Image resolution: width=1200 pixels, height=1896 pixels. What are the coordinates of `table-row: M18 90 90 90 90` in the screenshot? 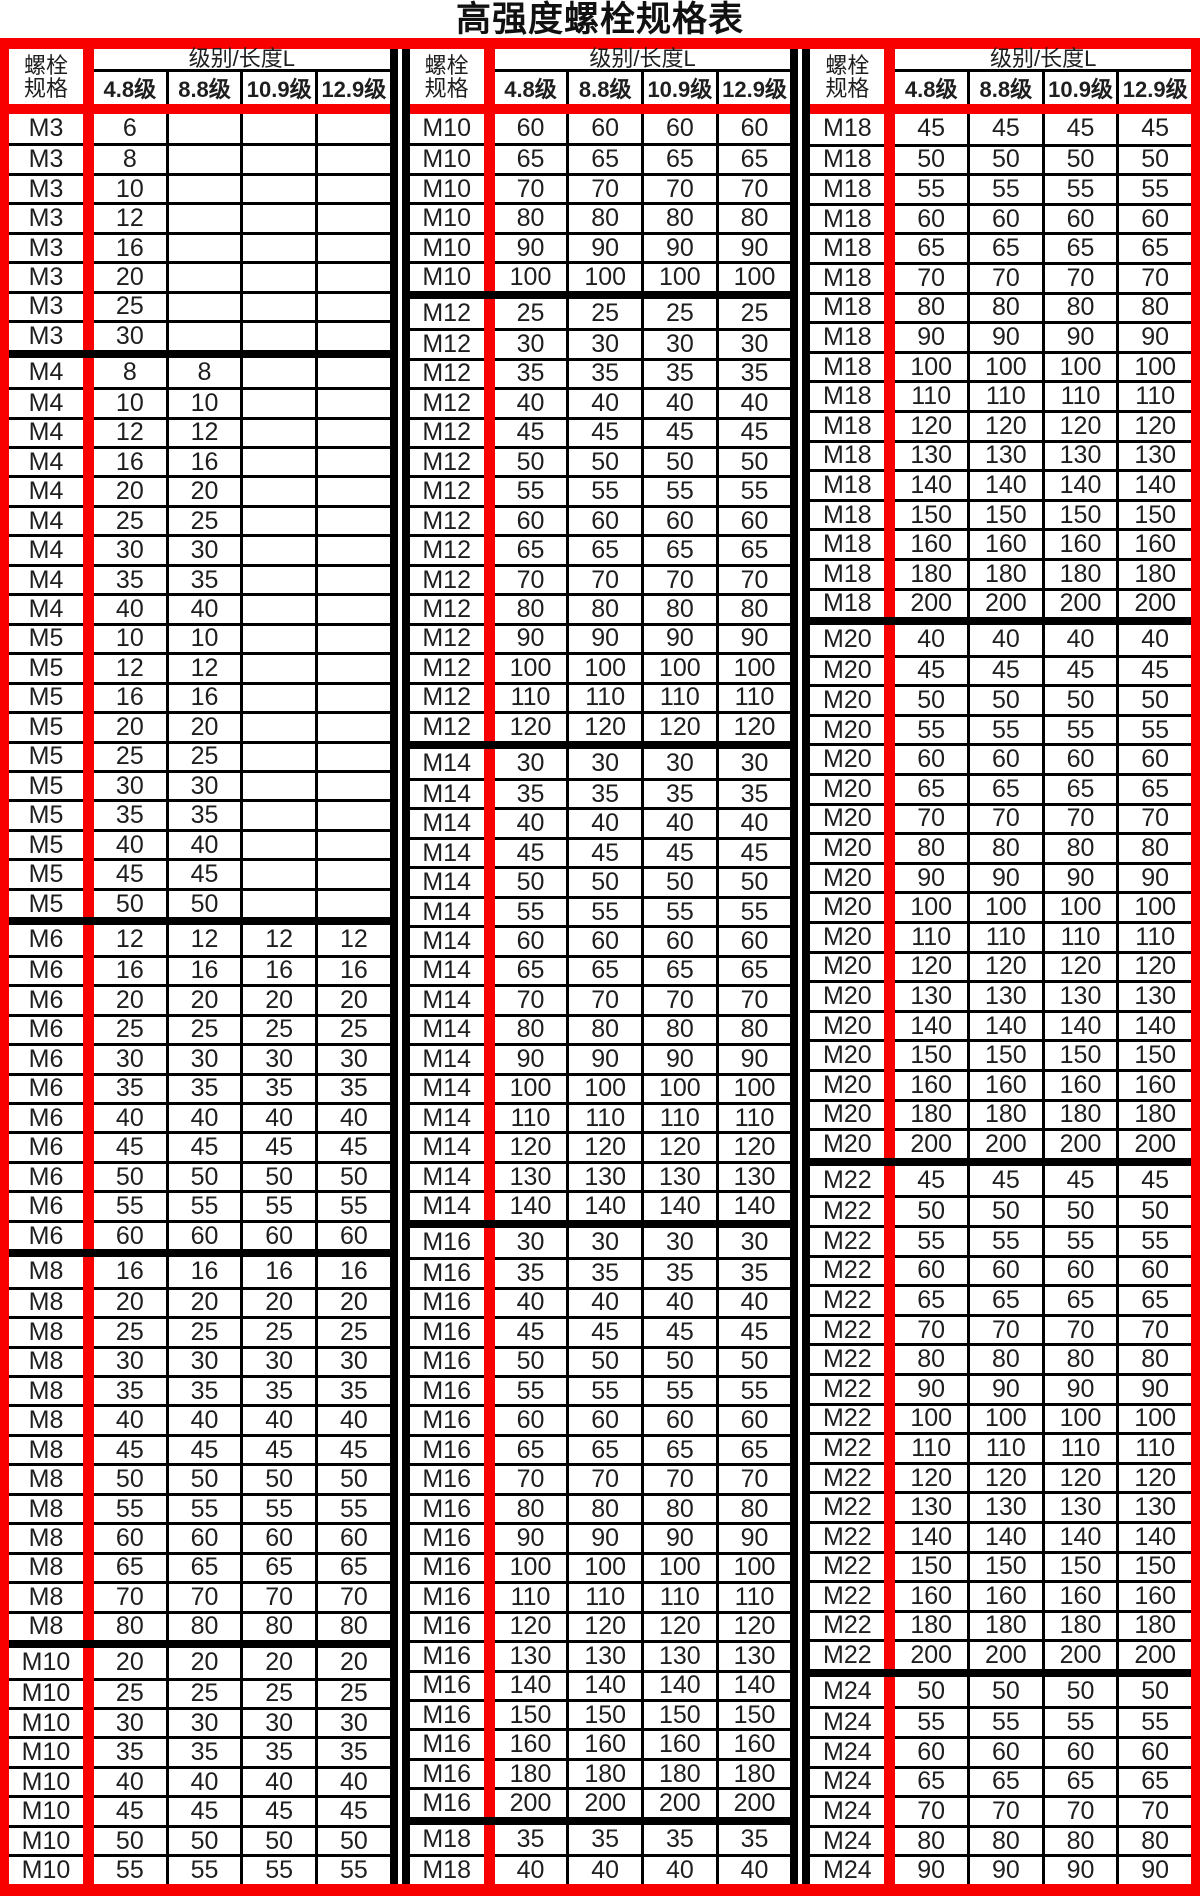 It's located at (1001, 336).